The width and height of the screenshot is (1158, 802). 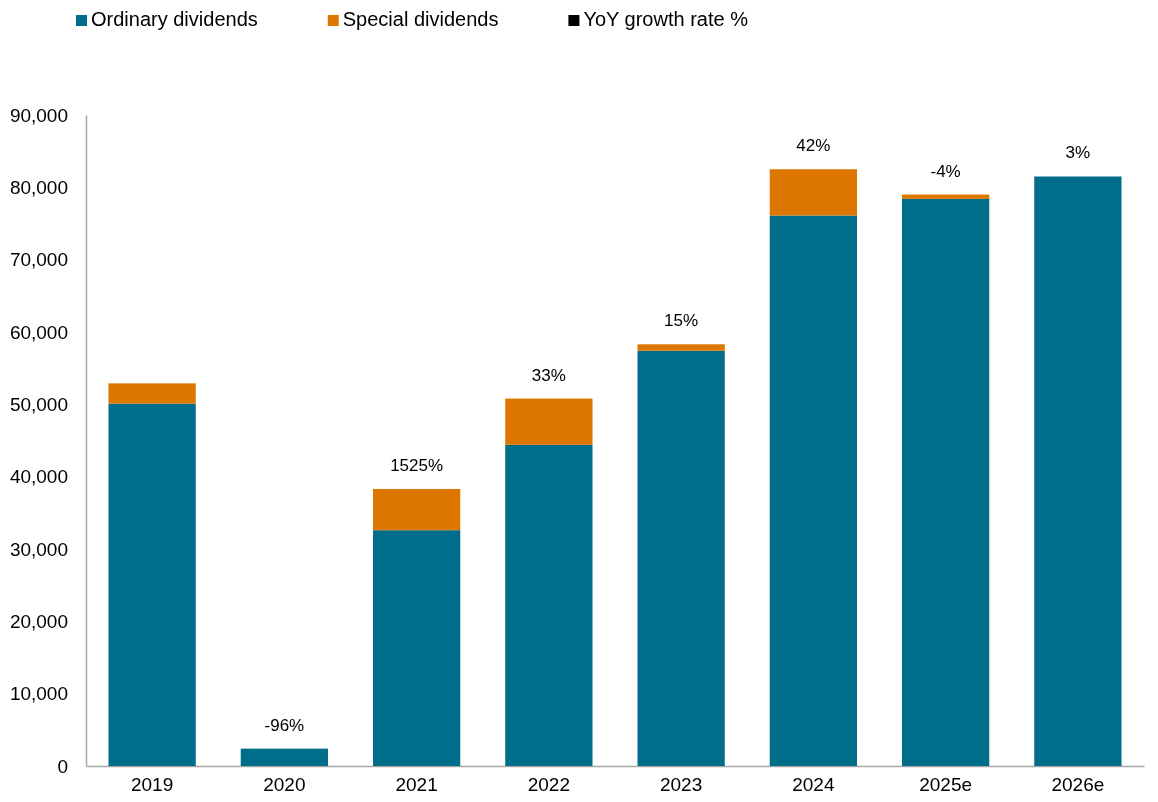 What do you see at coordinates (416, 785) in the screenshot?
I see `x-tick-label: 2021` at bounding box center [416, 785].